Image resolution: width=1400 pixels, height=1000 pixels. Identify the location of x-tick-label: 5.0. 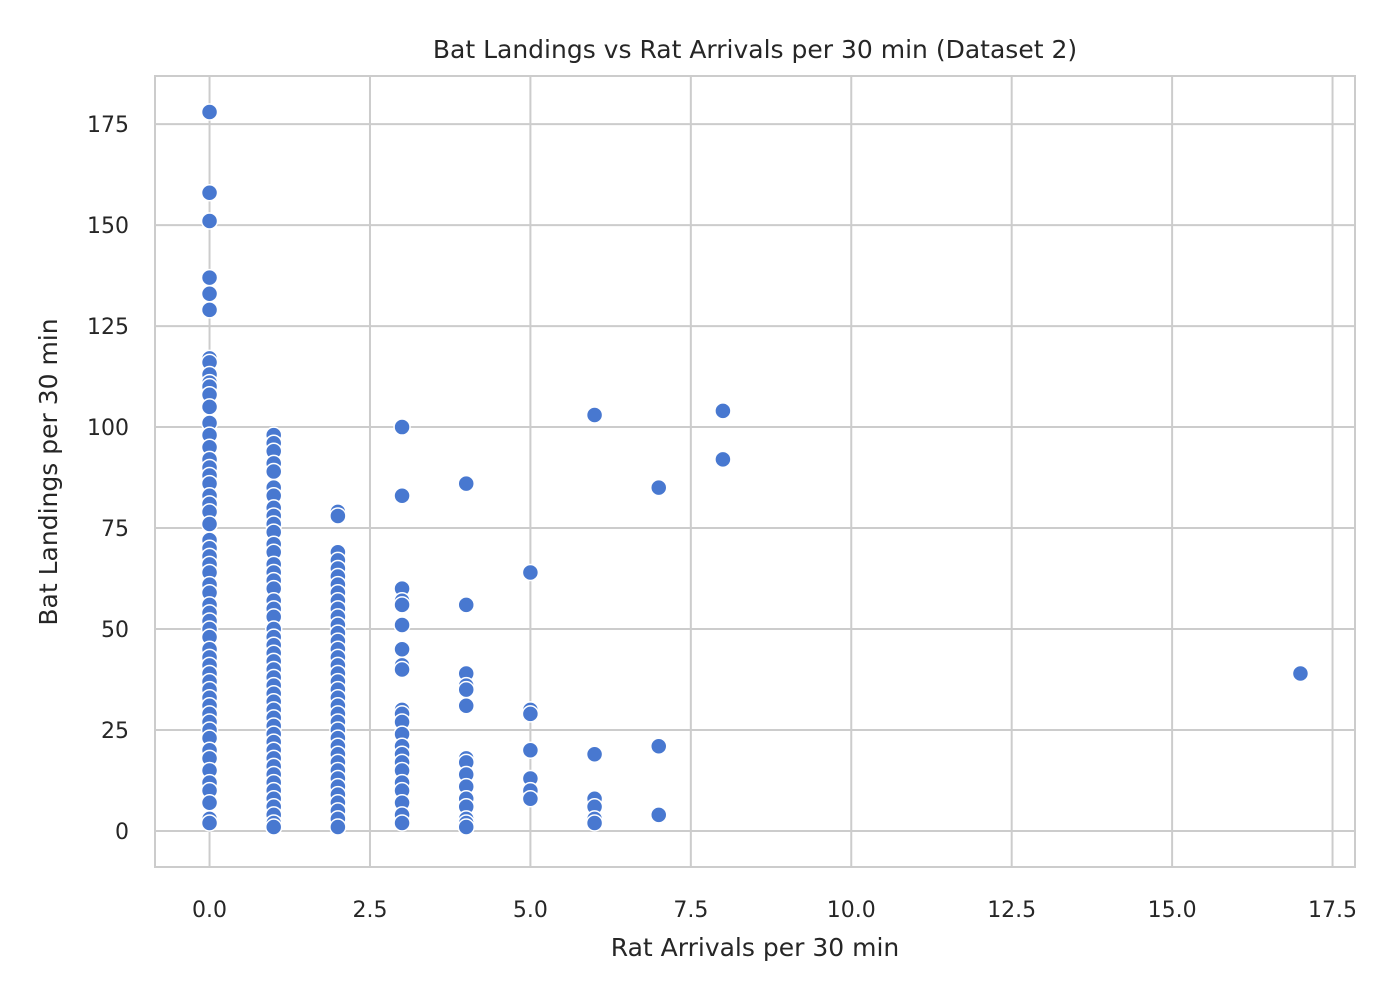
(530, 910).